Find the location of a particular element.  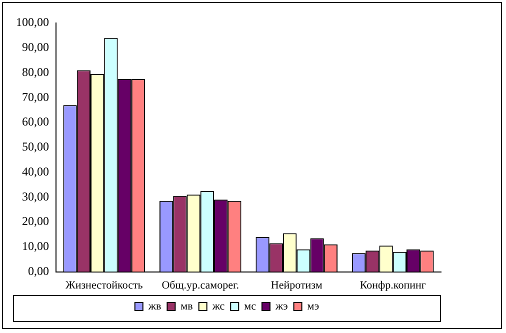

y-tick-label: 0,00 is located at coordinates (38, 271).